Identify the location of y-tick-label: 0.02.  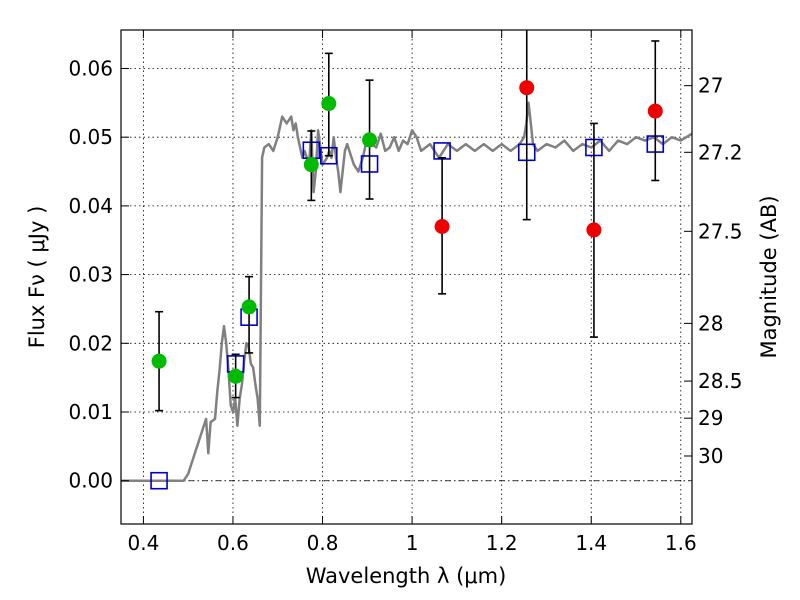
(90, 343).